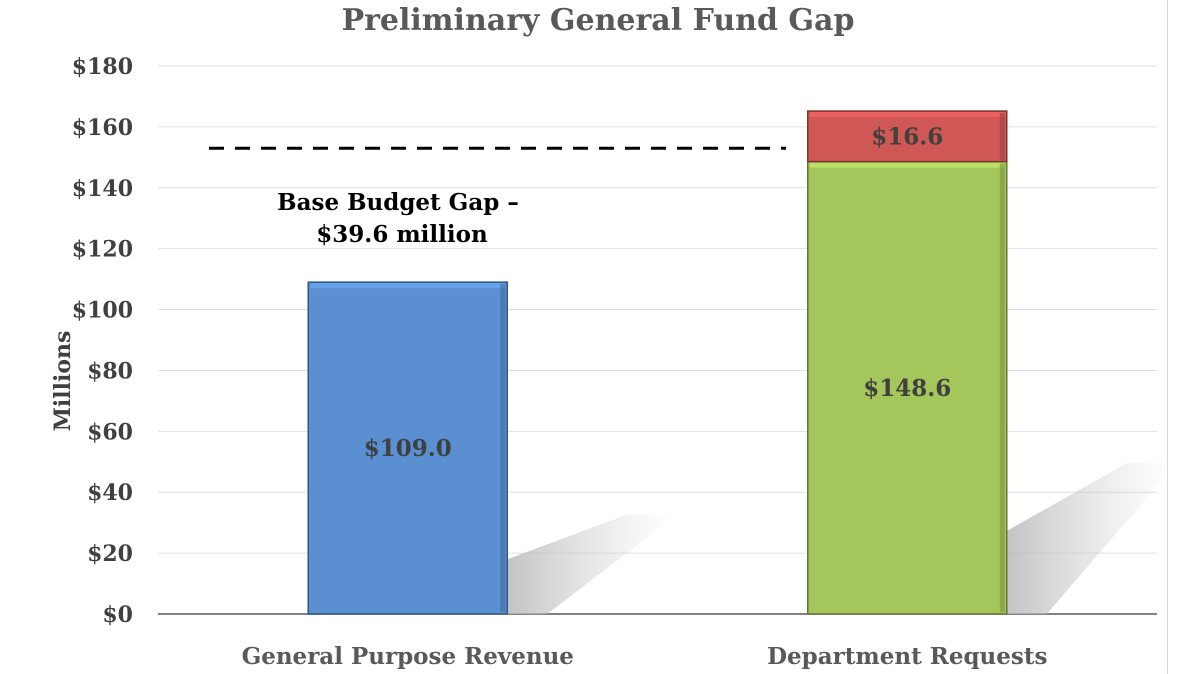 This screenshot has width=1200, height=674. I want to click on y-tick-label: $20, so click(110, 554).